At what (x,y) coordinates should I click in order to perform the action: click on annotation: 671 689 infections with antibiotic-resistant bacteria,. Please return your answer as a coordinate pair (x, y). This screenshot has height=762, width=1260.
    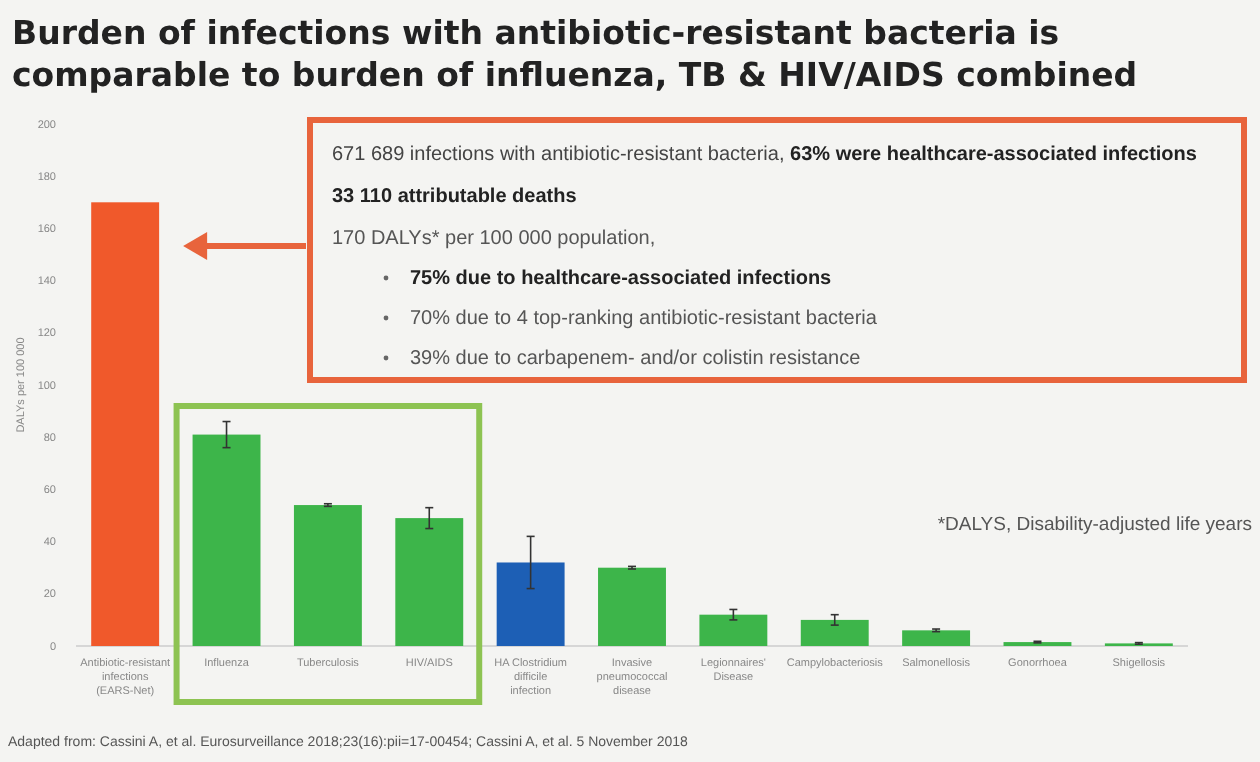
    Looking at the image, I should click on (561, 155).